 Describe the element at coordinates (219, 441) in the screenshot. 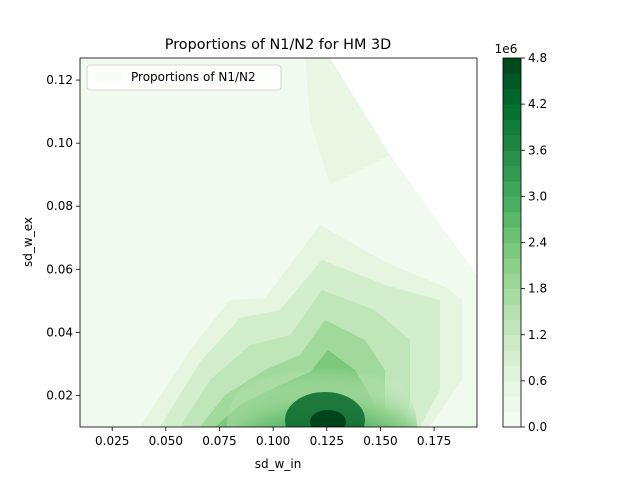

I see `x-tick-label: 0.075` at that location.